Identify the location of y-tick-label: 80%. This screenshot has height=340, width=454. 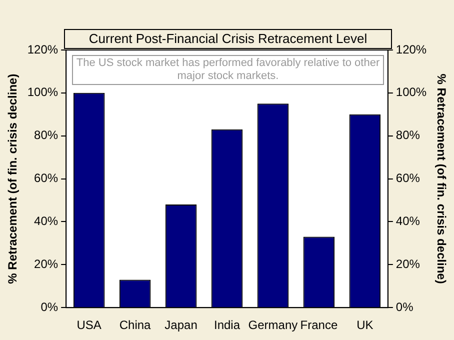
(46, 135).